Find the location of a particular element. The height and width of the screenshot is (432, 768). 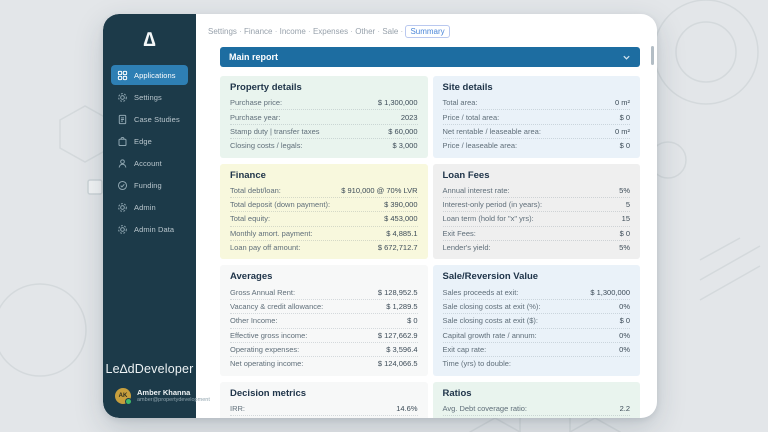

row-label: Sale closing costs at exit ($): is located at coordinates (490, 321).